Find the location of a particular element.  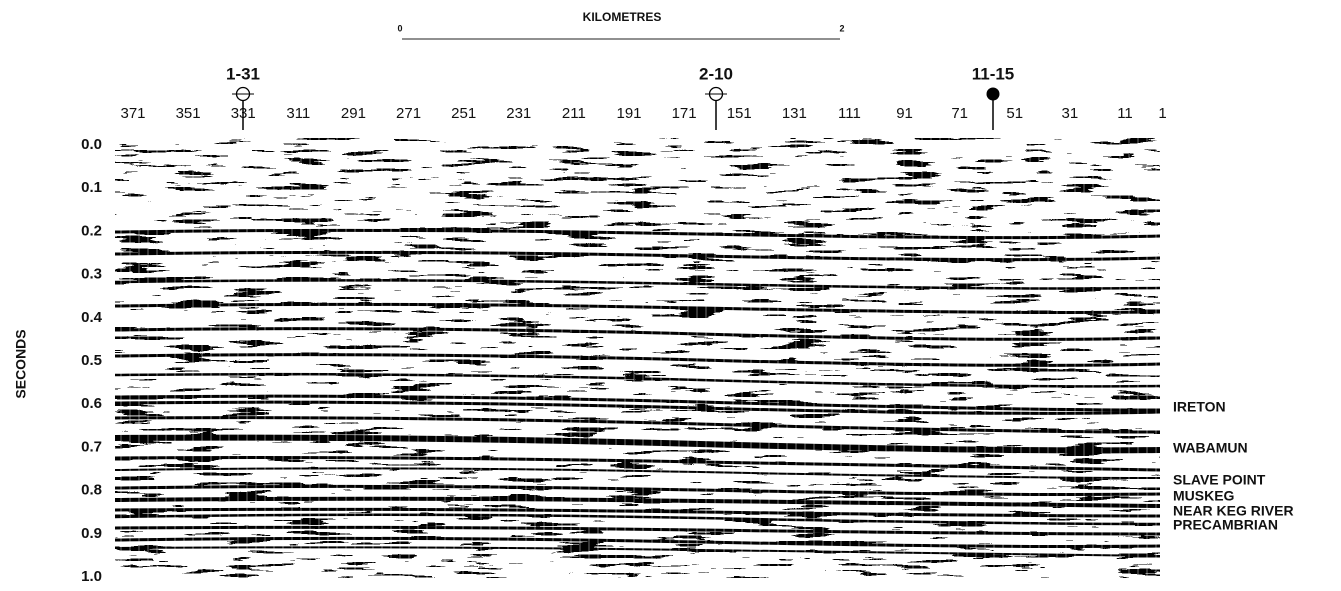

shotpoint-label: 211 is located at coordinates (574, 113).